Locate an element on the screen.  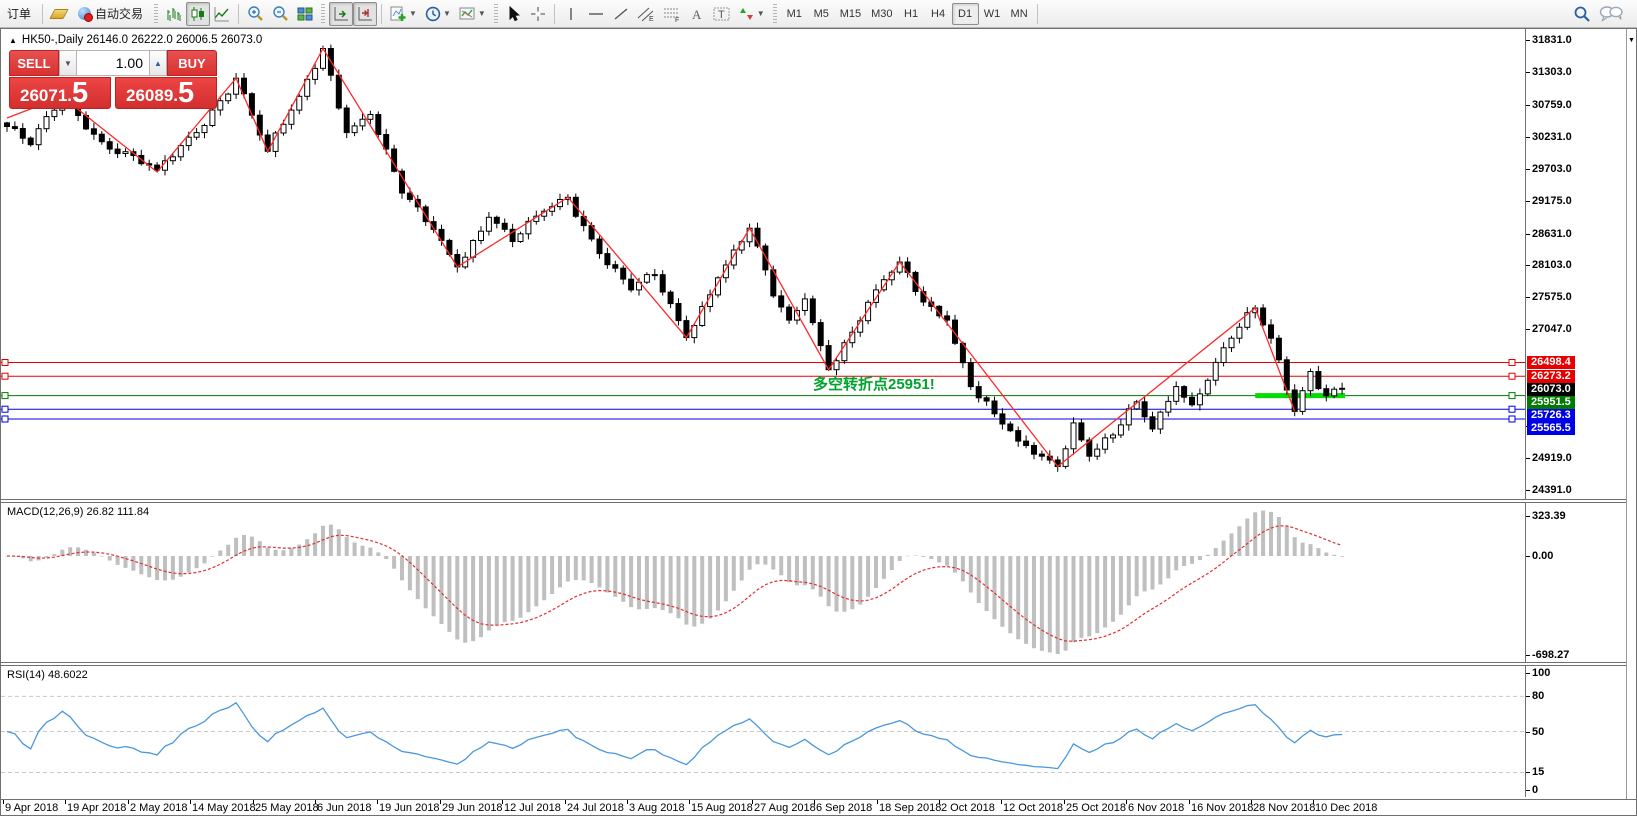
text-icon: A is located at coordinates (697, 14).